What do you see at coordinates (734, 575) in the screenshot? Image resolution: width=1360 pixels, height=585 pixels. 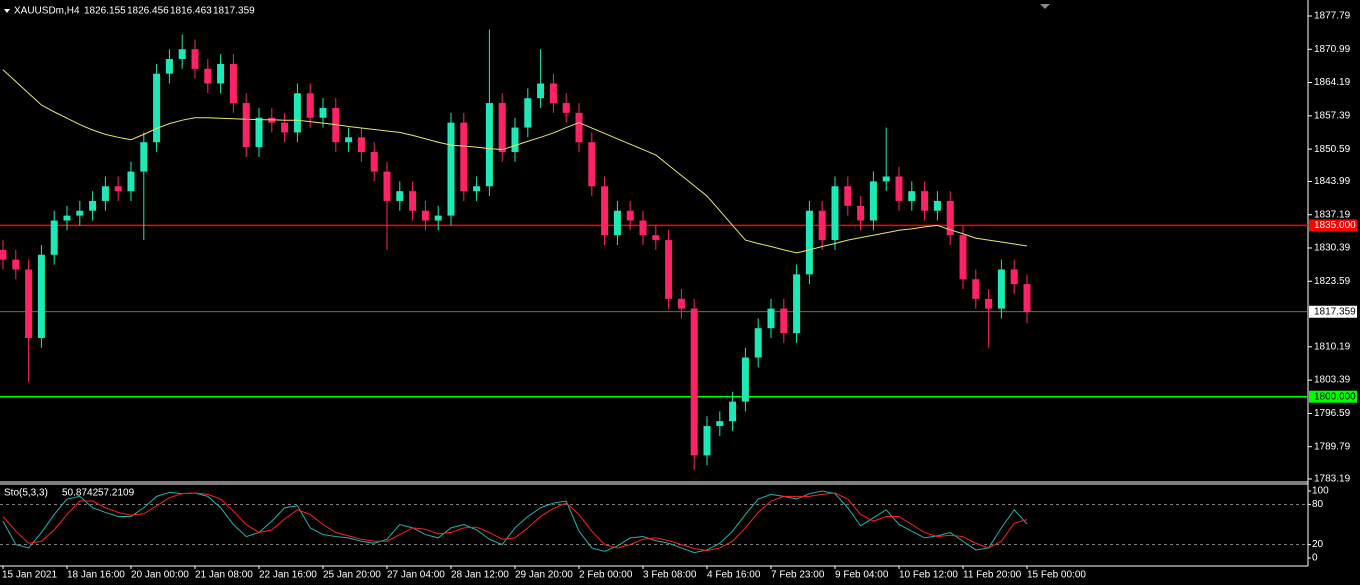 I see `x-tick-label: 4 Feb 16:00` at bounding box center [734, 575].